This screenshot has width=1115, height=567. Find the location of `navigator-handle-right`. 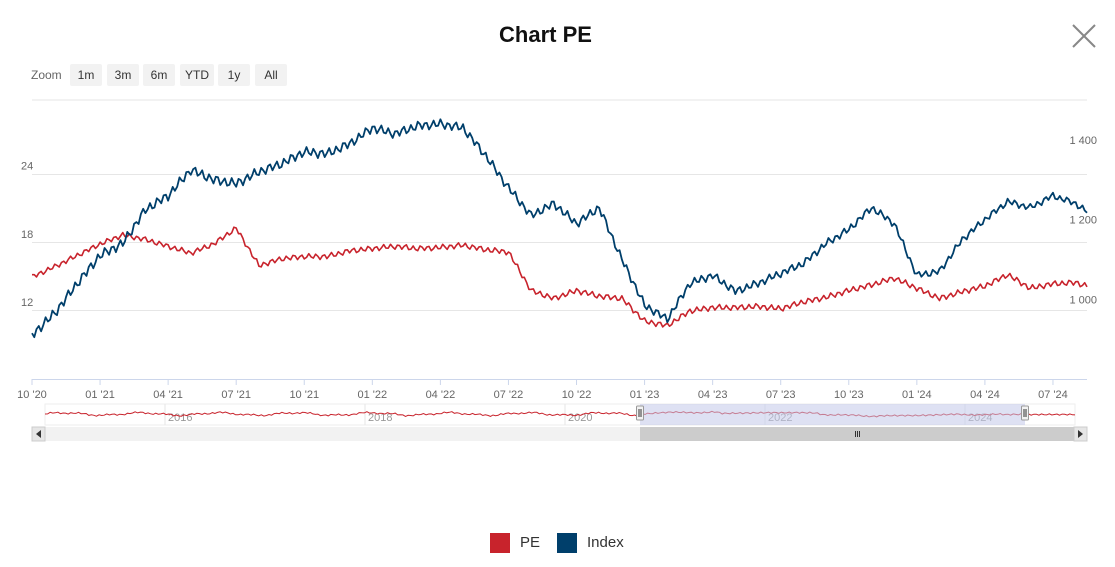

navigator-handle-right is located at coordinates (1025, 413).